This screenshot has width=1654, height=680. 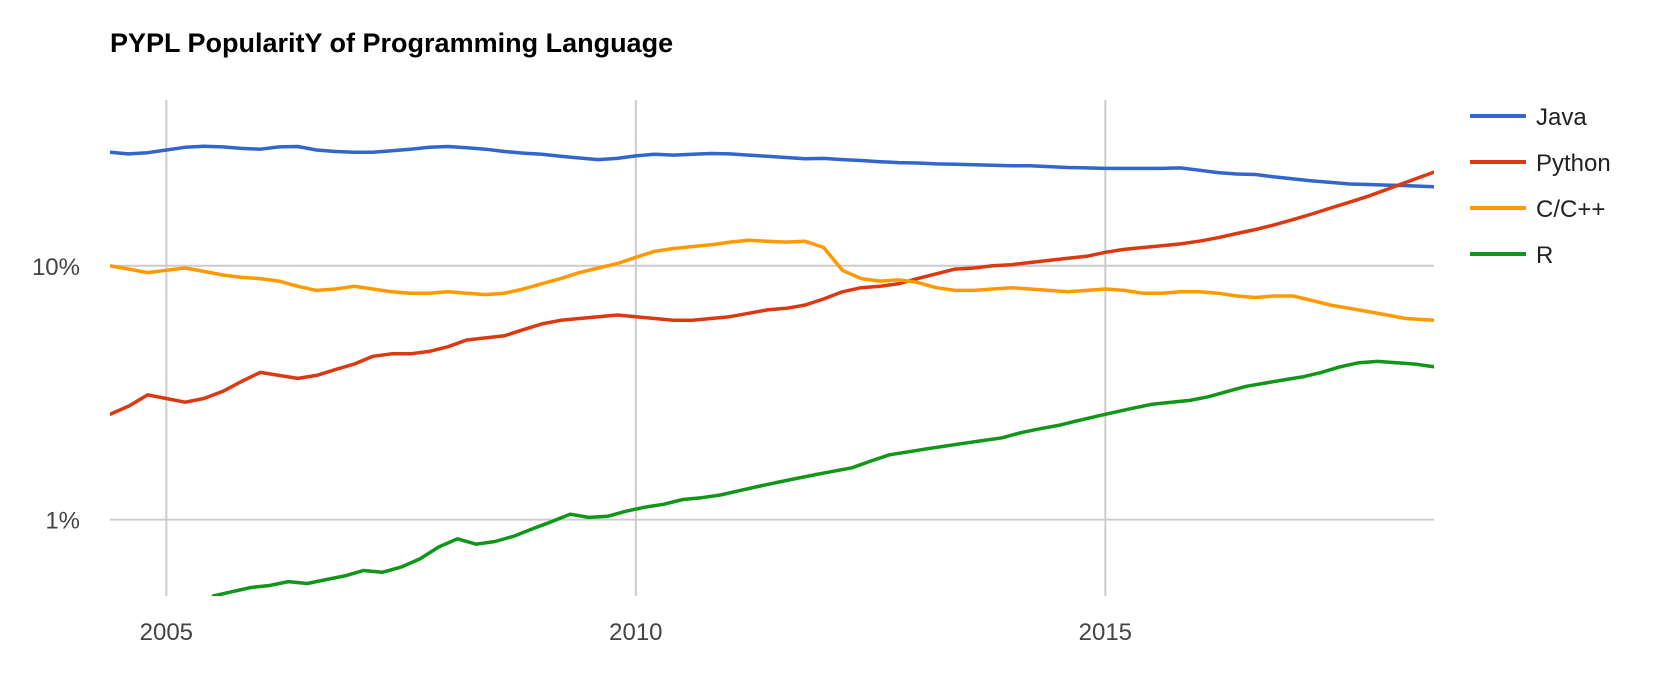 I want to click on x-tick-label: 2005, so click(x=166, y=632).